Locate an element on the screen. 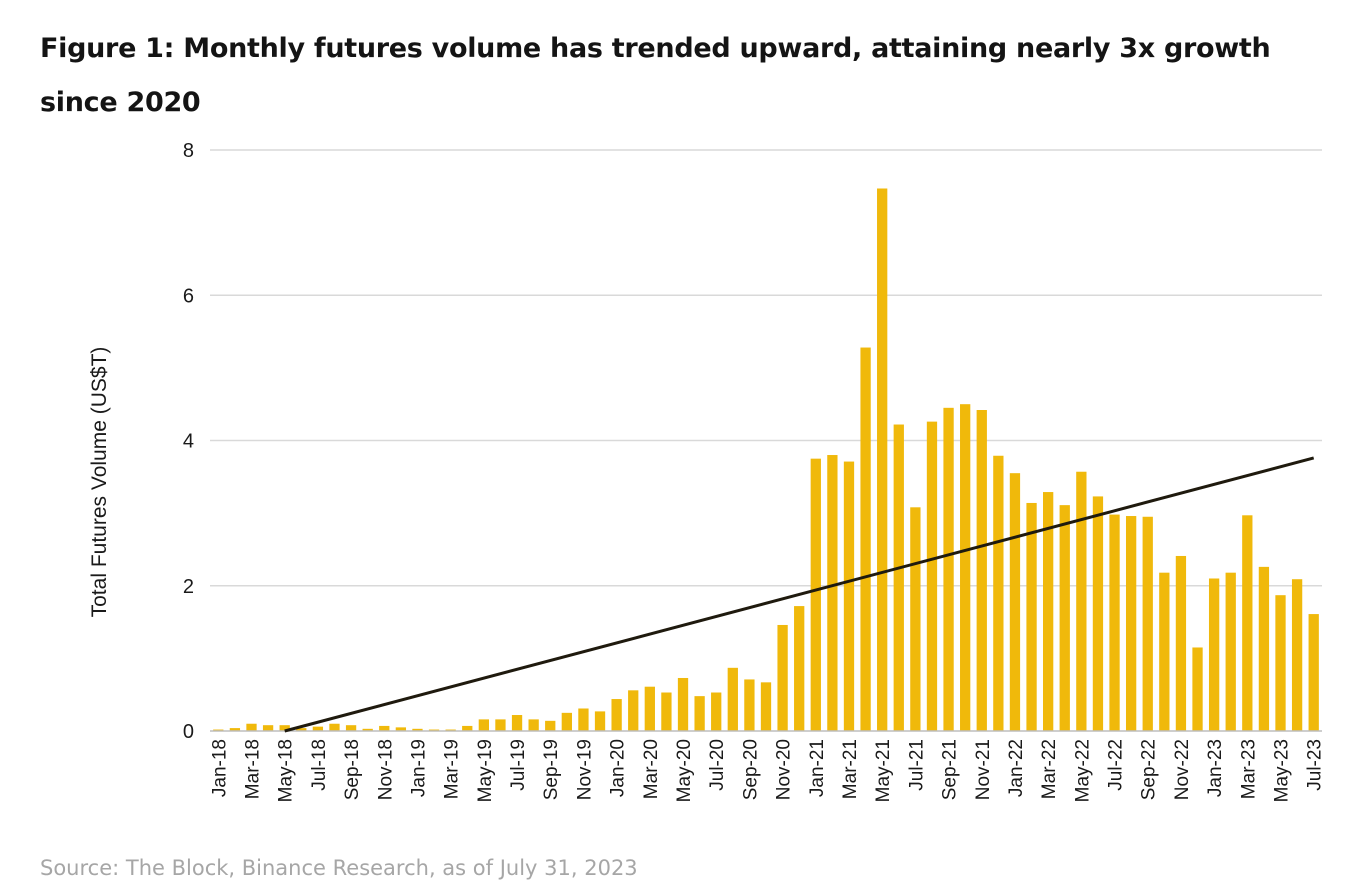 The width and height of the screenshot is (1358, 896). y-tick-label: 0 is located at coordinates (188, 732).